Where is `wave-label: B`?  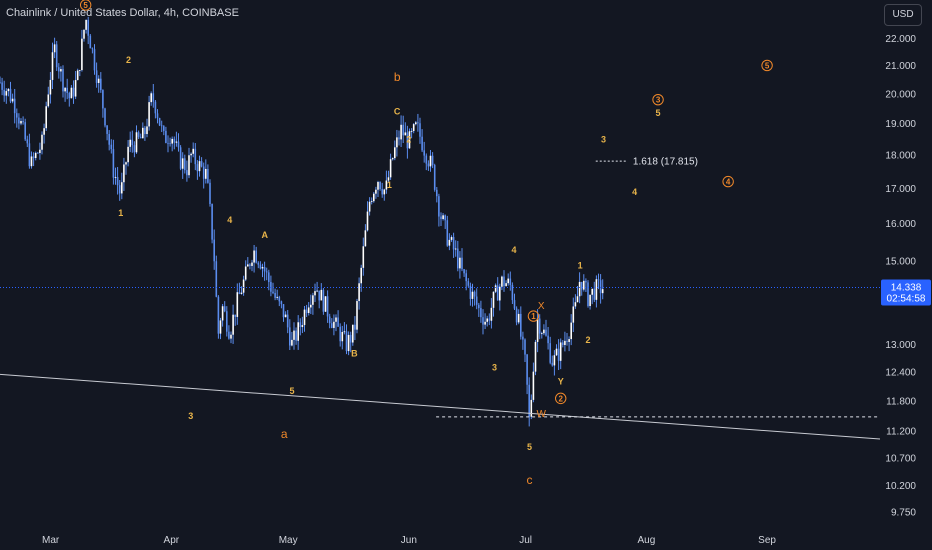
wave-label: B is located at coordinates (354, 354).